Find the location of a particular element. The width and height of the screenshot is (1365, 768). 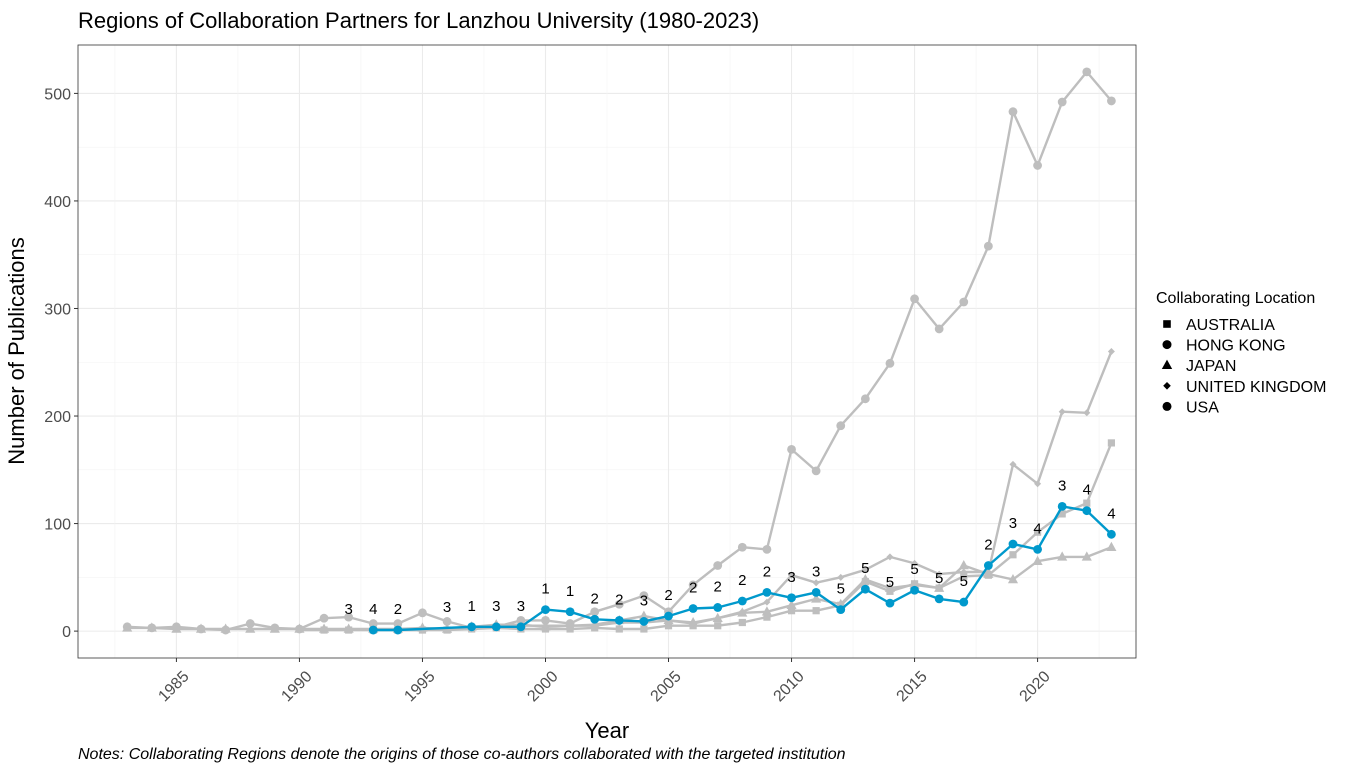

x-axis-title: Year is located at coordinates (607, 730).